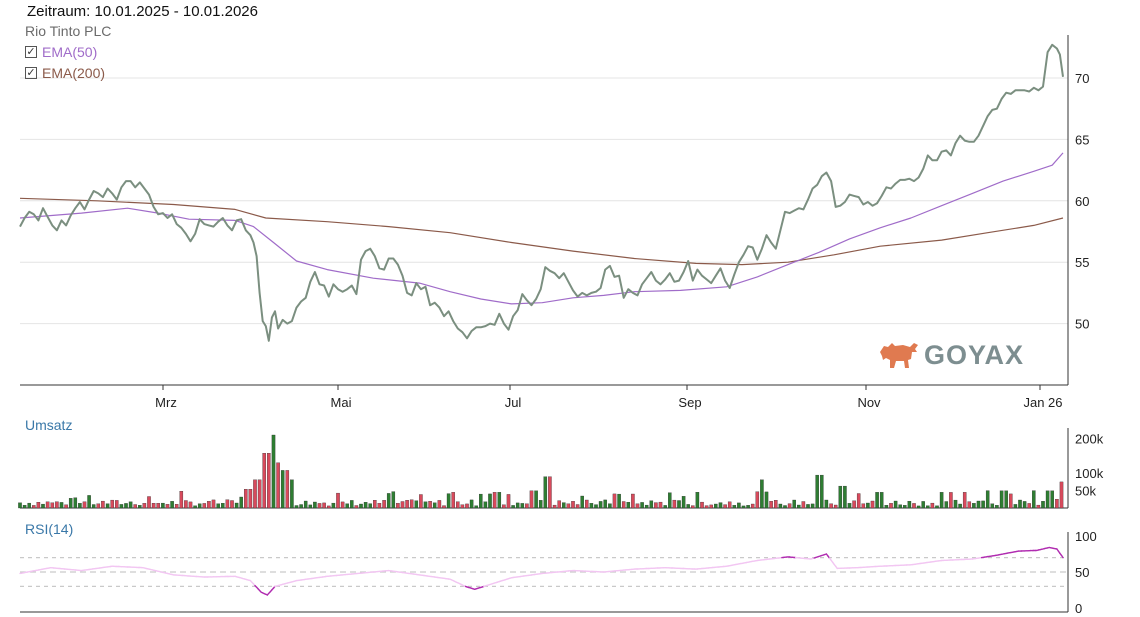  I want to click on rsi-y-tick-label: 50, so click(1082, 572).